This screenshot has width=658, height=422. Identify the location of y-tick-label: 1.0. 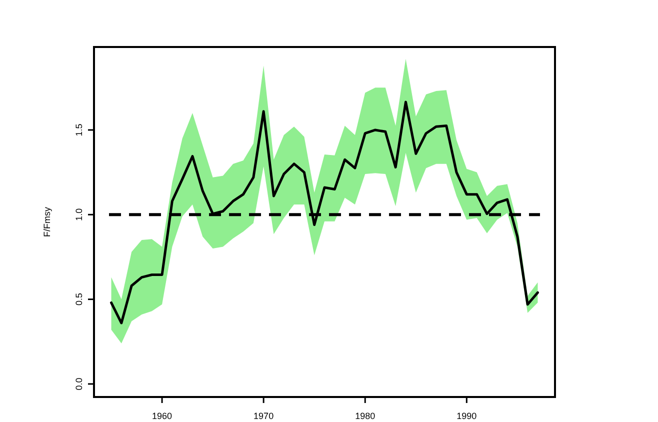
(79, 214).